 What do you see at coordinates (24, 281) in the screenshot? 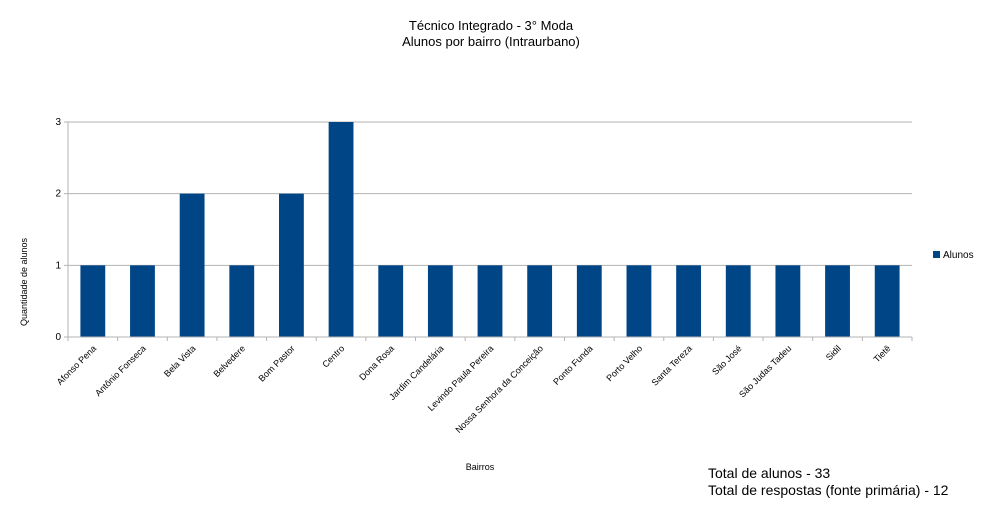
I see `y-axis-label: Quantidade de alunos` at bounding box center [24, 281].